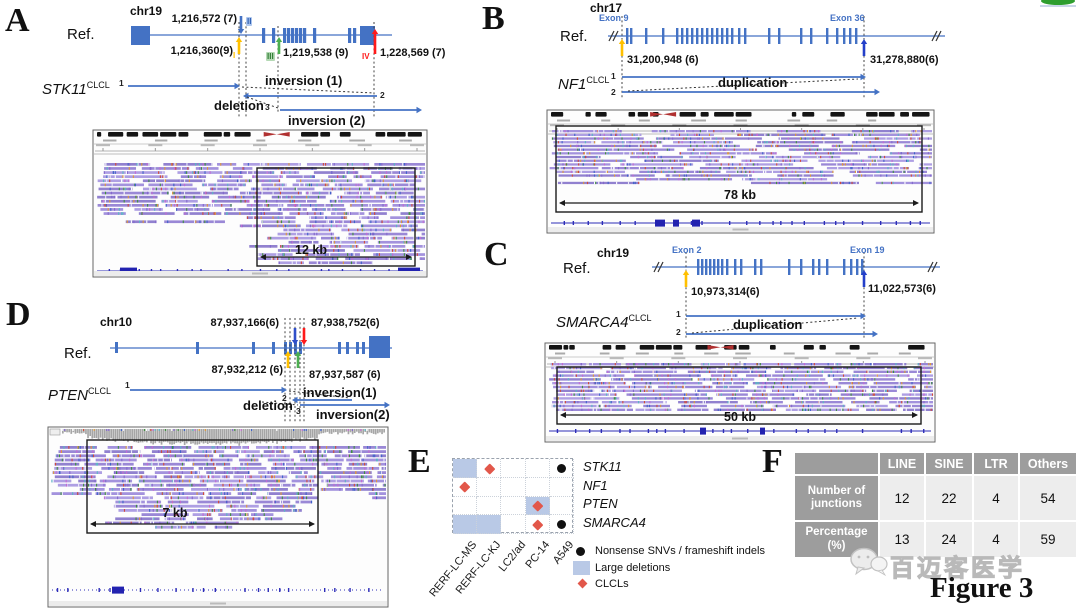  I want to click on table-value: 59, so click(1048, 539).